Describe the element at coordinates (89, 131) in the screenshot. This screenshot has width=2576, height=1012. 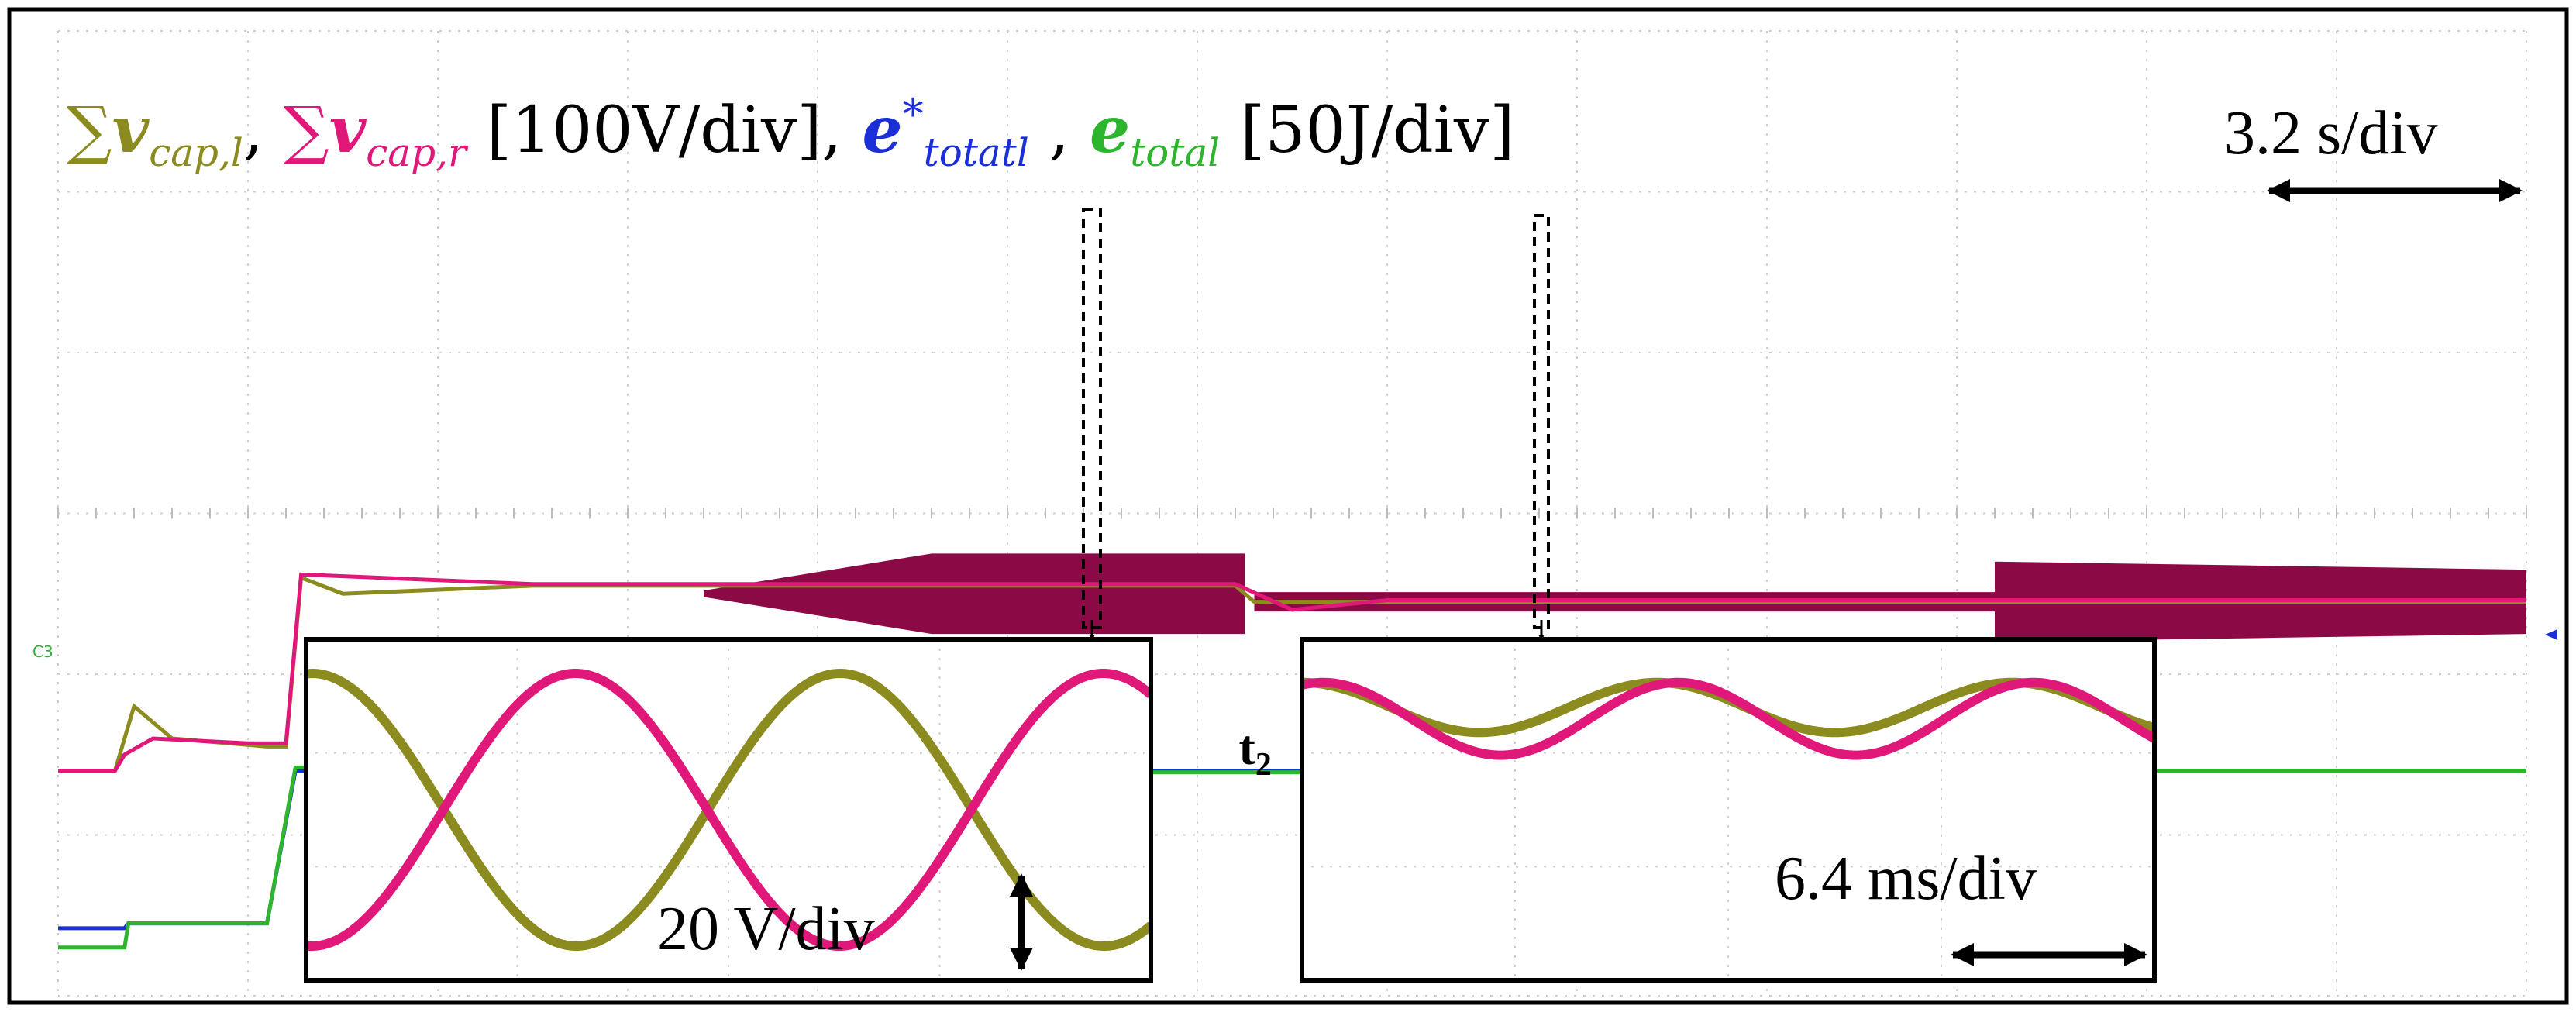
I see `title-sum-symbol-l: ∑` at that location.